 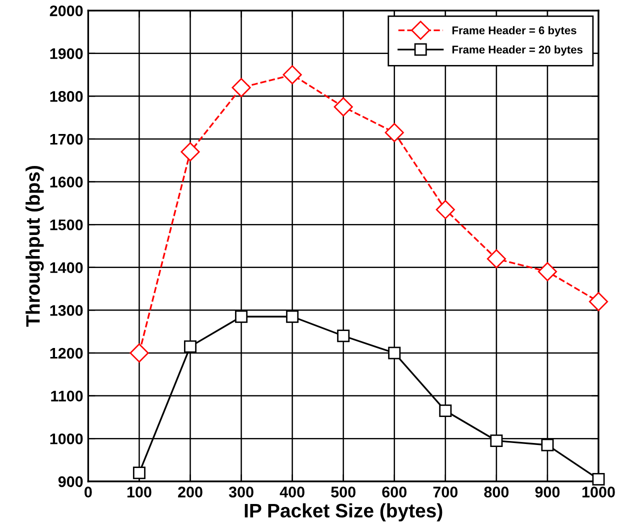 I want to click on x-tick-label: 900, so click(x=547, y=492).